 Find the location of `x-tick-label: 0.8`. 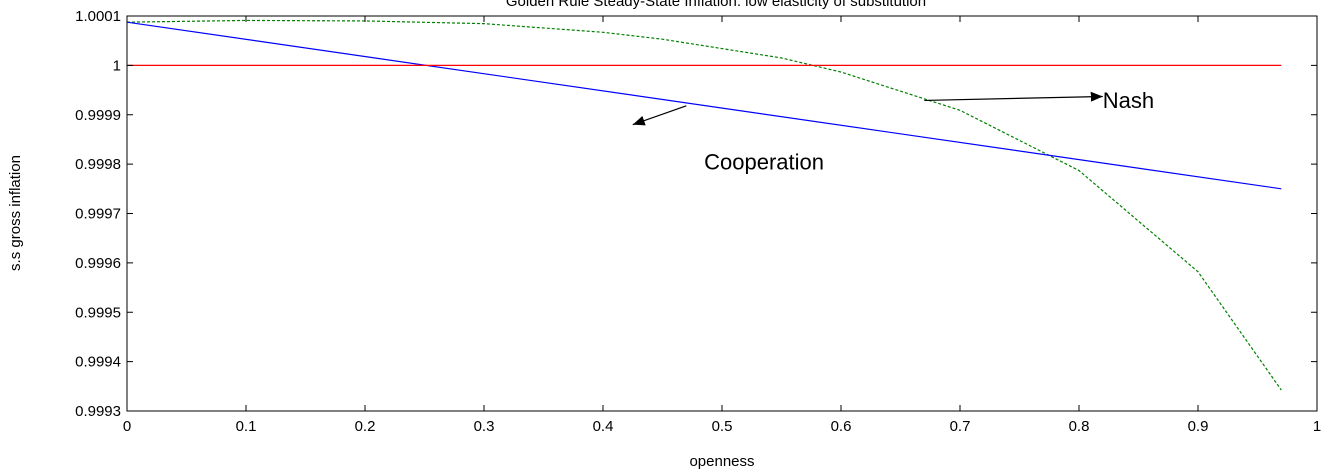

x-tick-label: 0.8 is located at coordinates (1079, 426).